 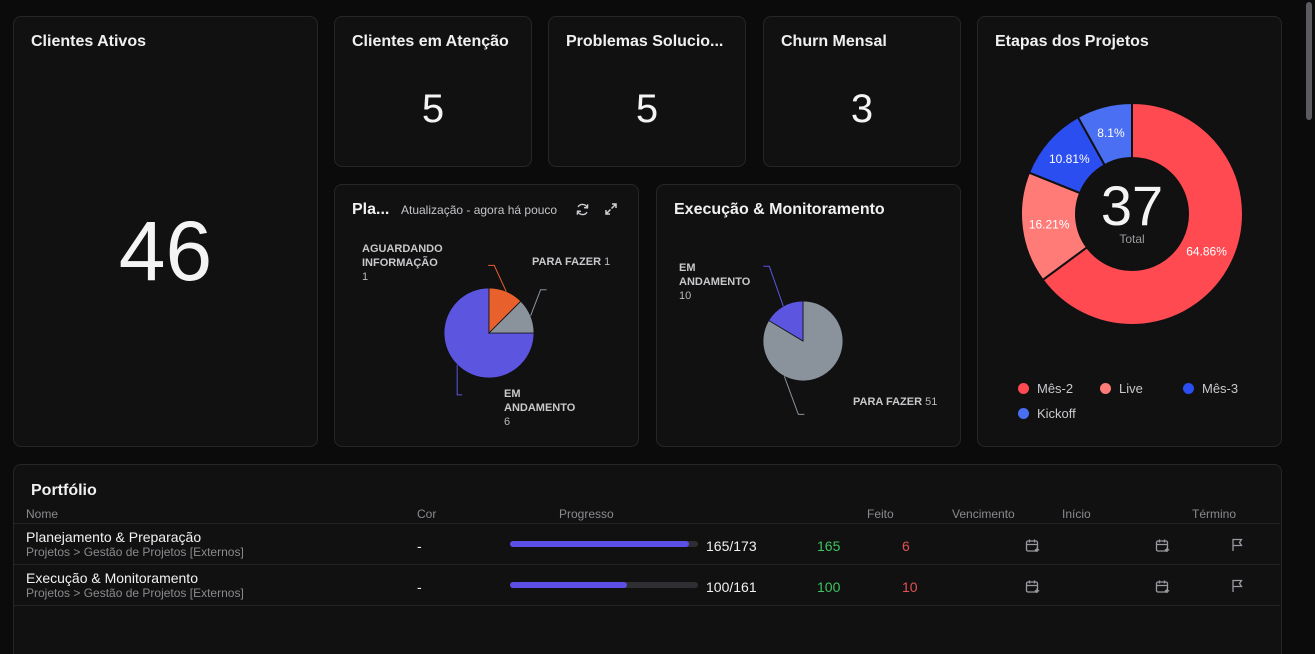 I want to click on donut-total-value: 37, so click(x=1132, y=205).